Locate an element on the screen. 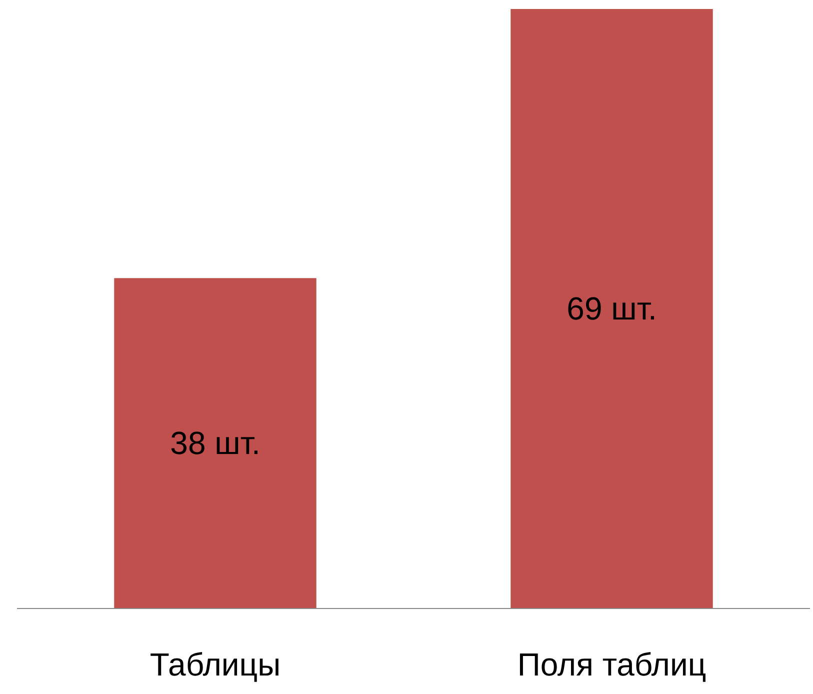 Image resolution: width=813 pixels, height=694 pixels. x-tick-label: Поля таблиц is located at coordinates (611, 664).